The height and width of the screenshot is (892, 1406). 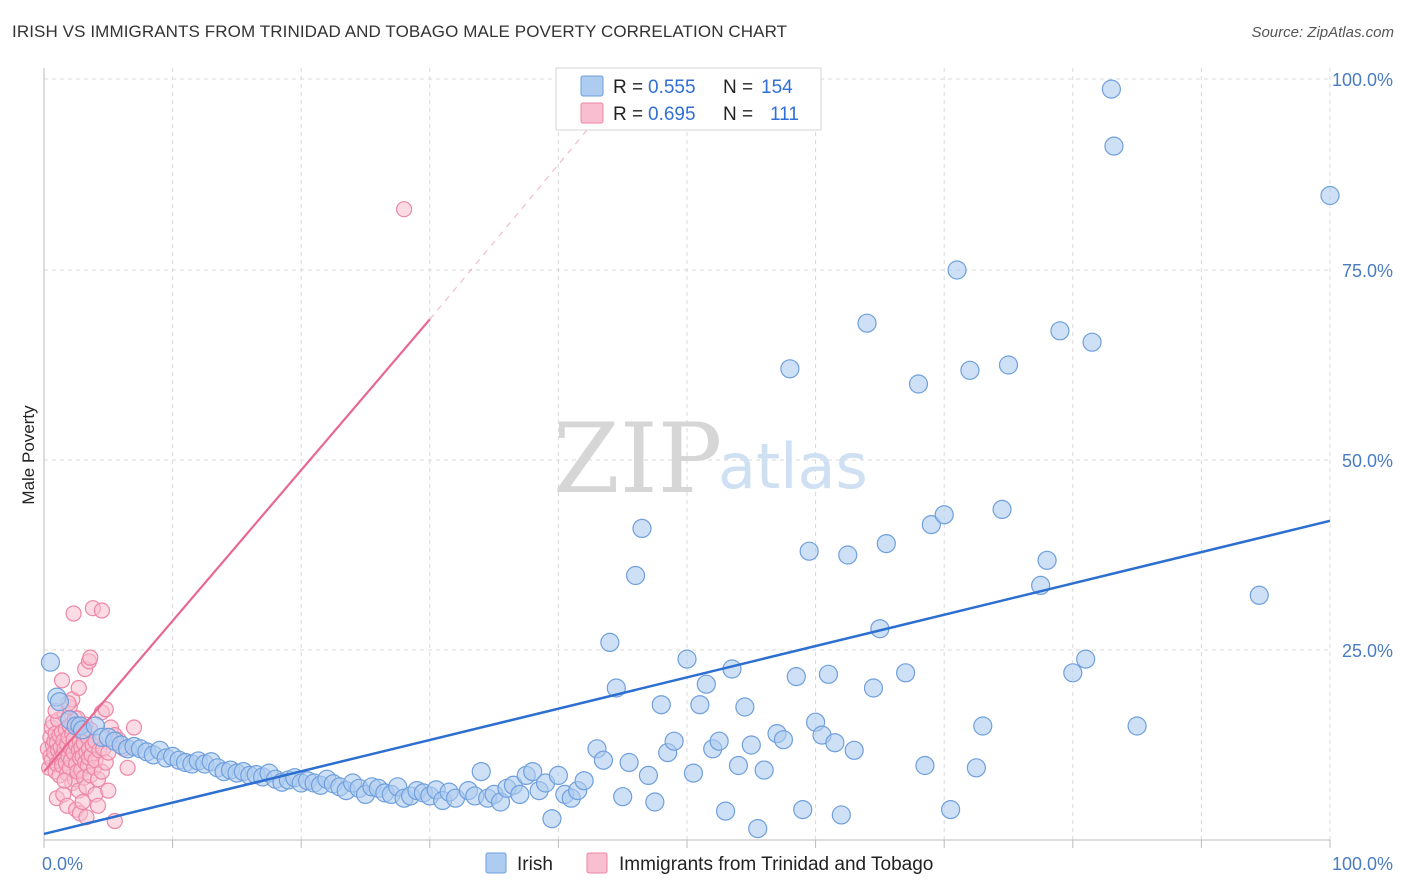 What do you see at coordinates (628, 114) in the screenshot?
I see `legend-r-label-tt: R =` at bounding box center [628, 114].